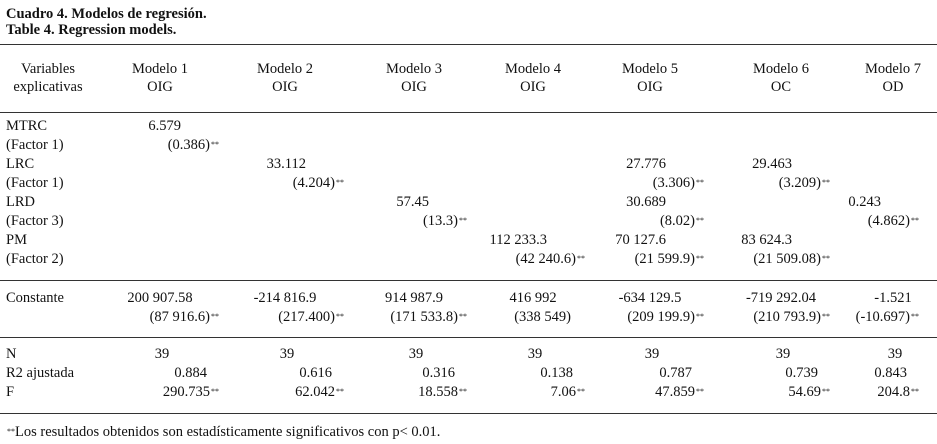 This screenshot has height=444, width=937. What do you see at coordinates (804, 392) in the screenshot?
I see `cell-f-value: 54.69` at bounding box center [804, 392].